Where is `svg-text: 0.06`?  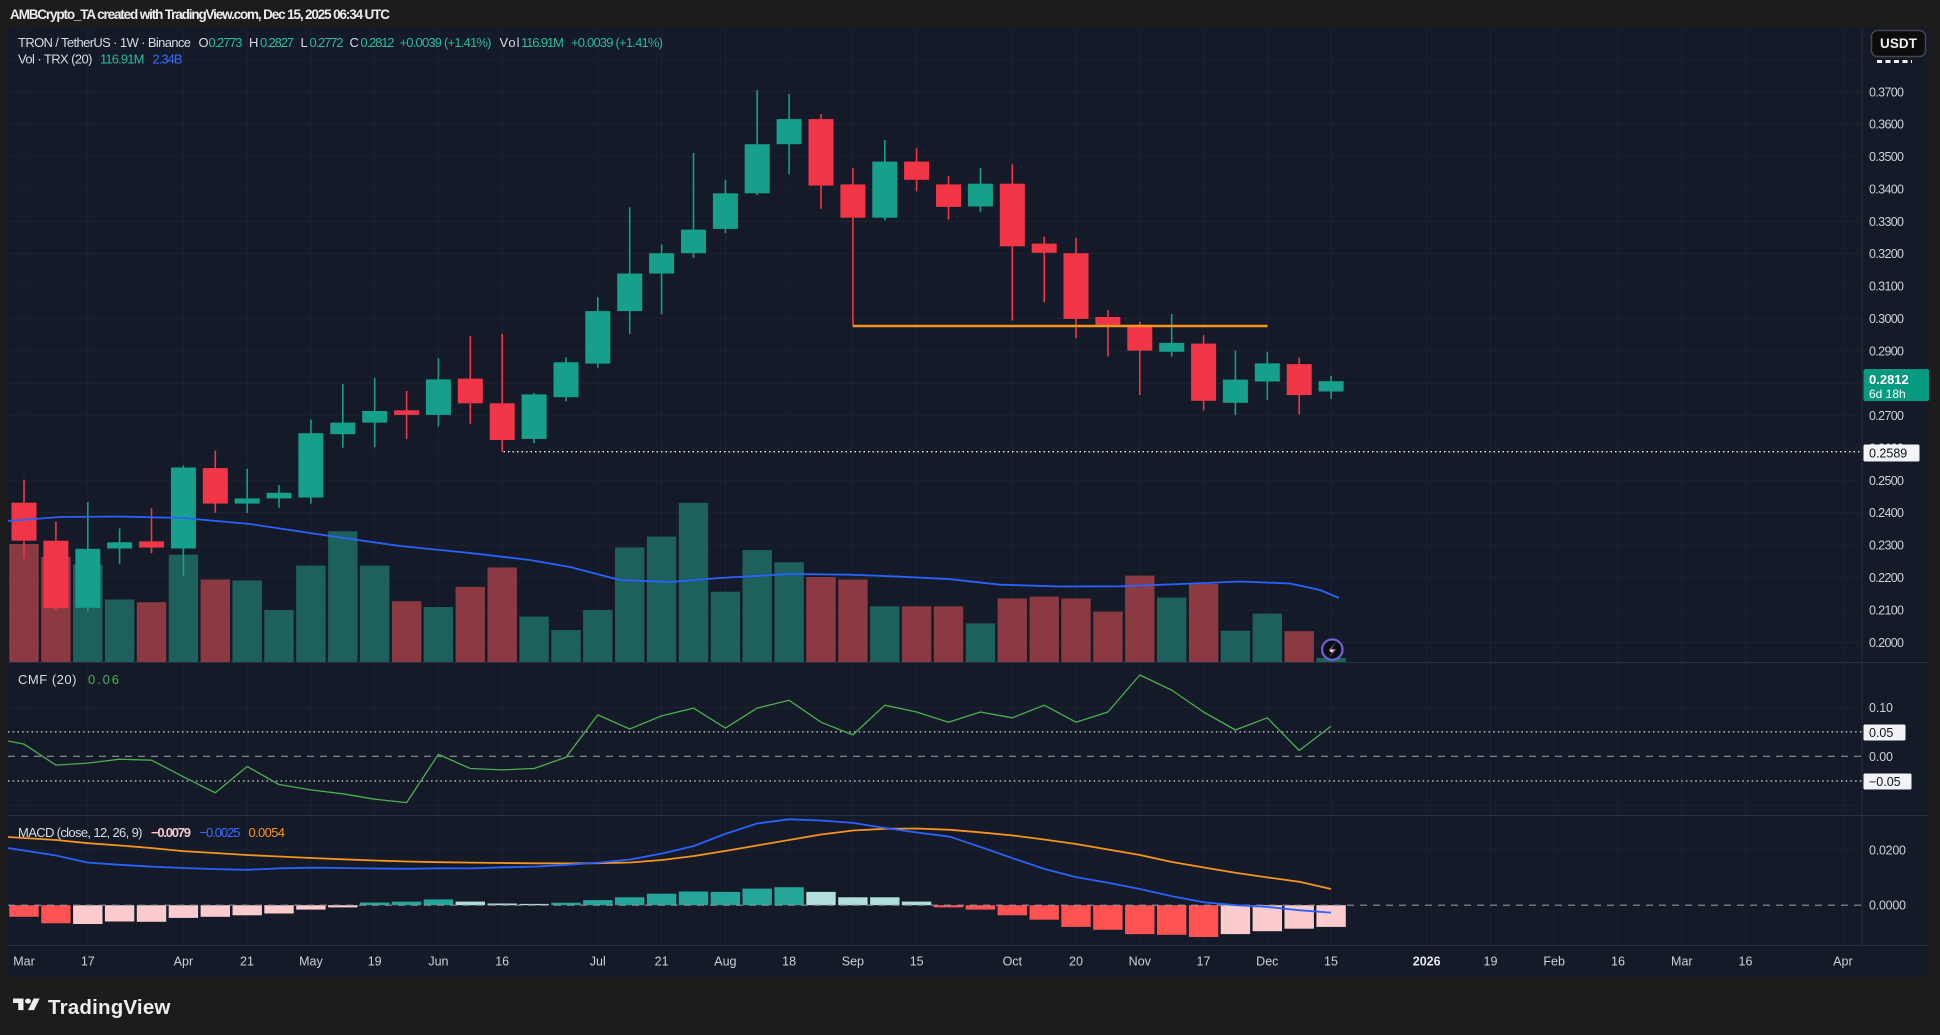 svg-text: 0.06 is located at coordinates (103, 679).